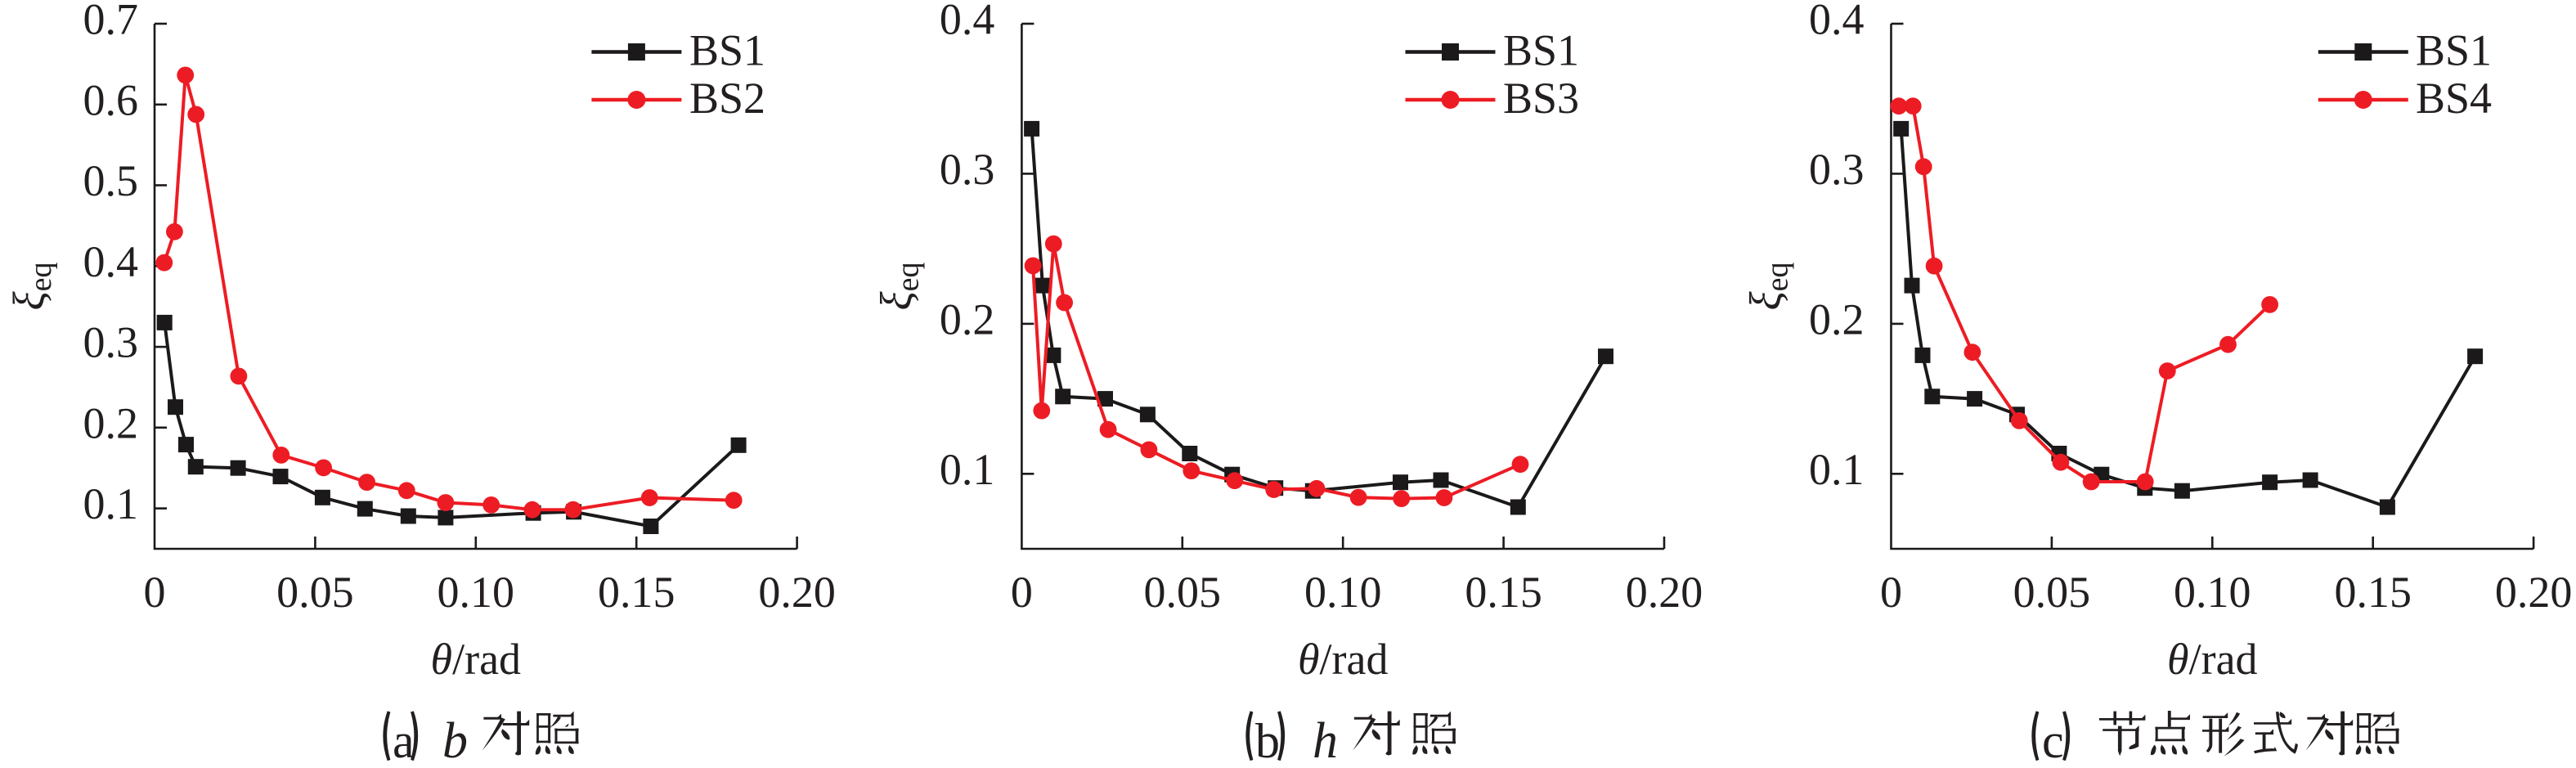 This screenshot has height=768, width=2576. I want to click on svg-text: 0.7, so click(111, 22).